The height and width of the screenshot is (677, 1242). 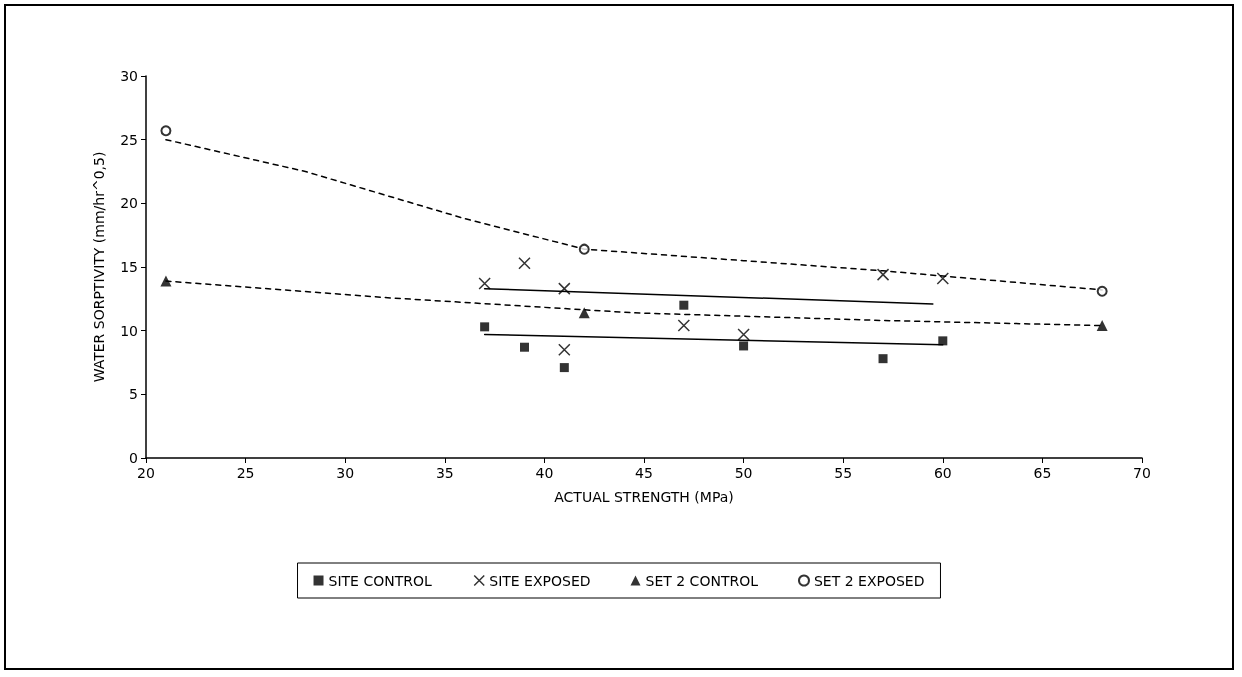 I want to click on legend-label: SITE CONTROL, so click(x=380, y=580).